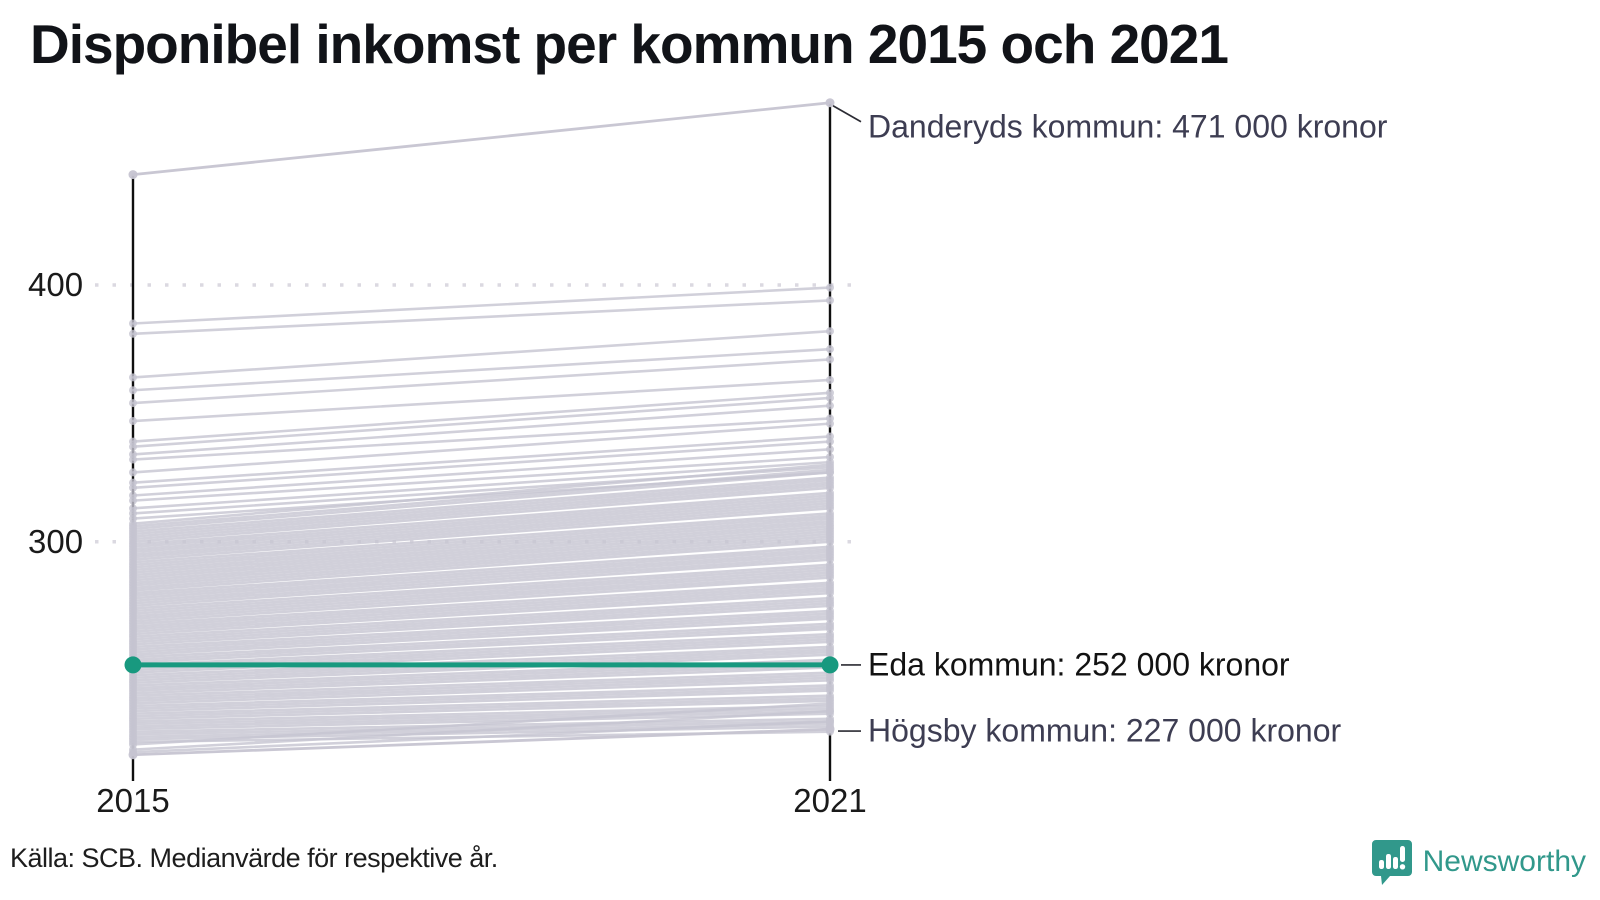 This screenshot has width=1600, height=900. Describe the element at coordinates (56, 541) in the screenshot. I see `y-tick-label-300: 300` at that location.